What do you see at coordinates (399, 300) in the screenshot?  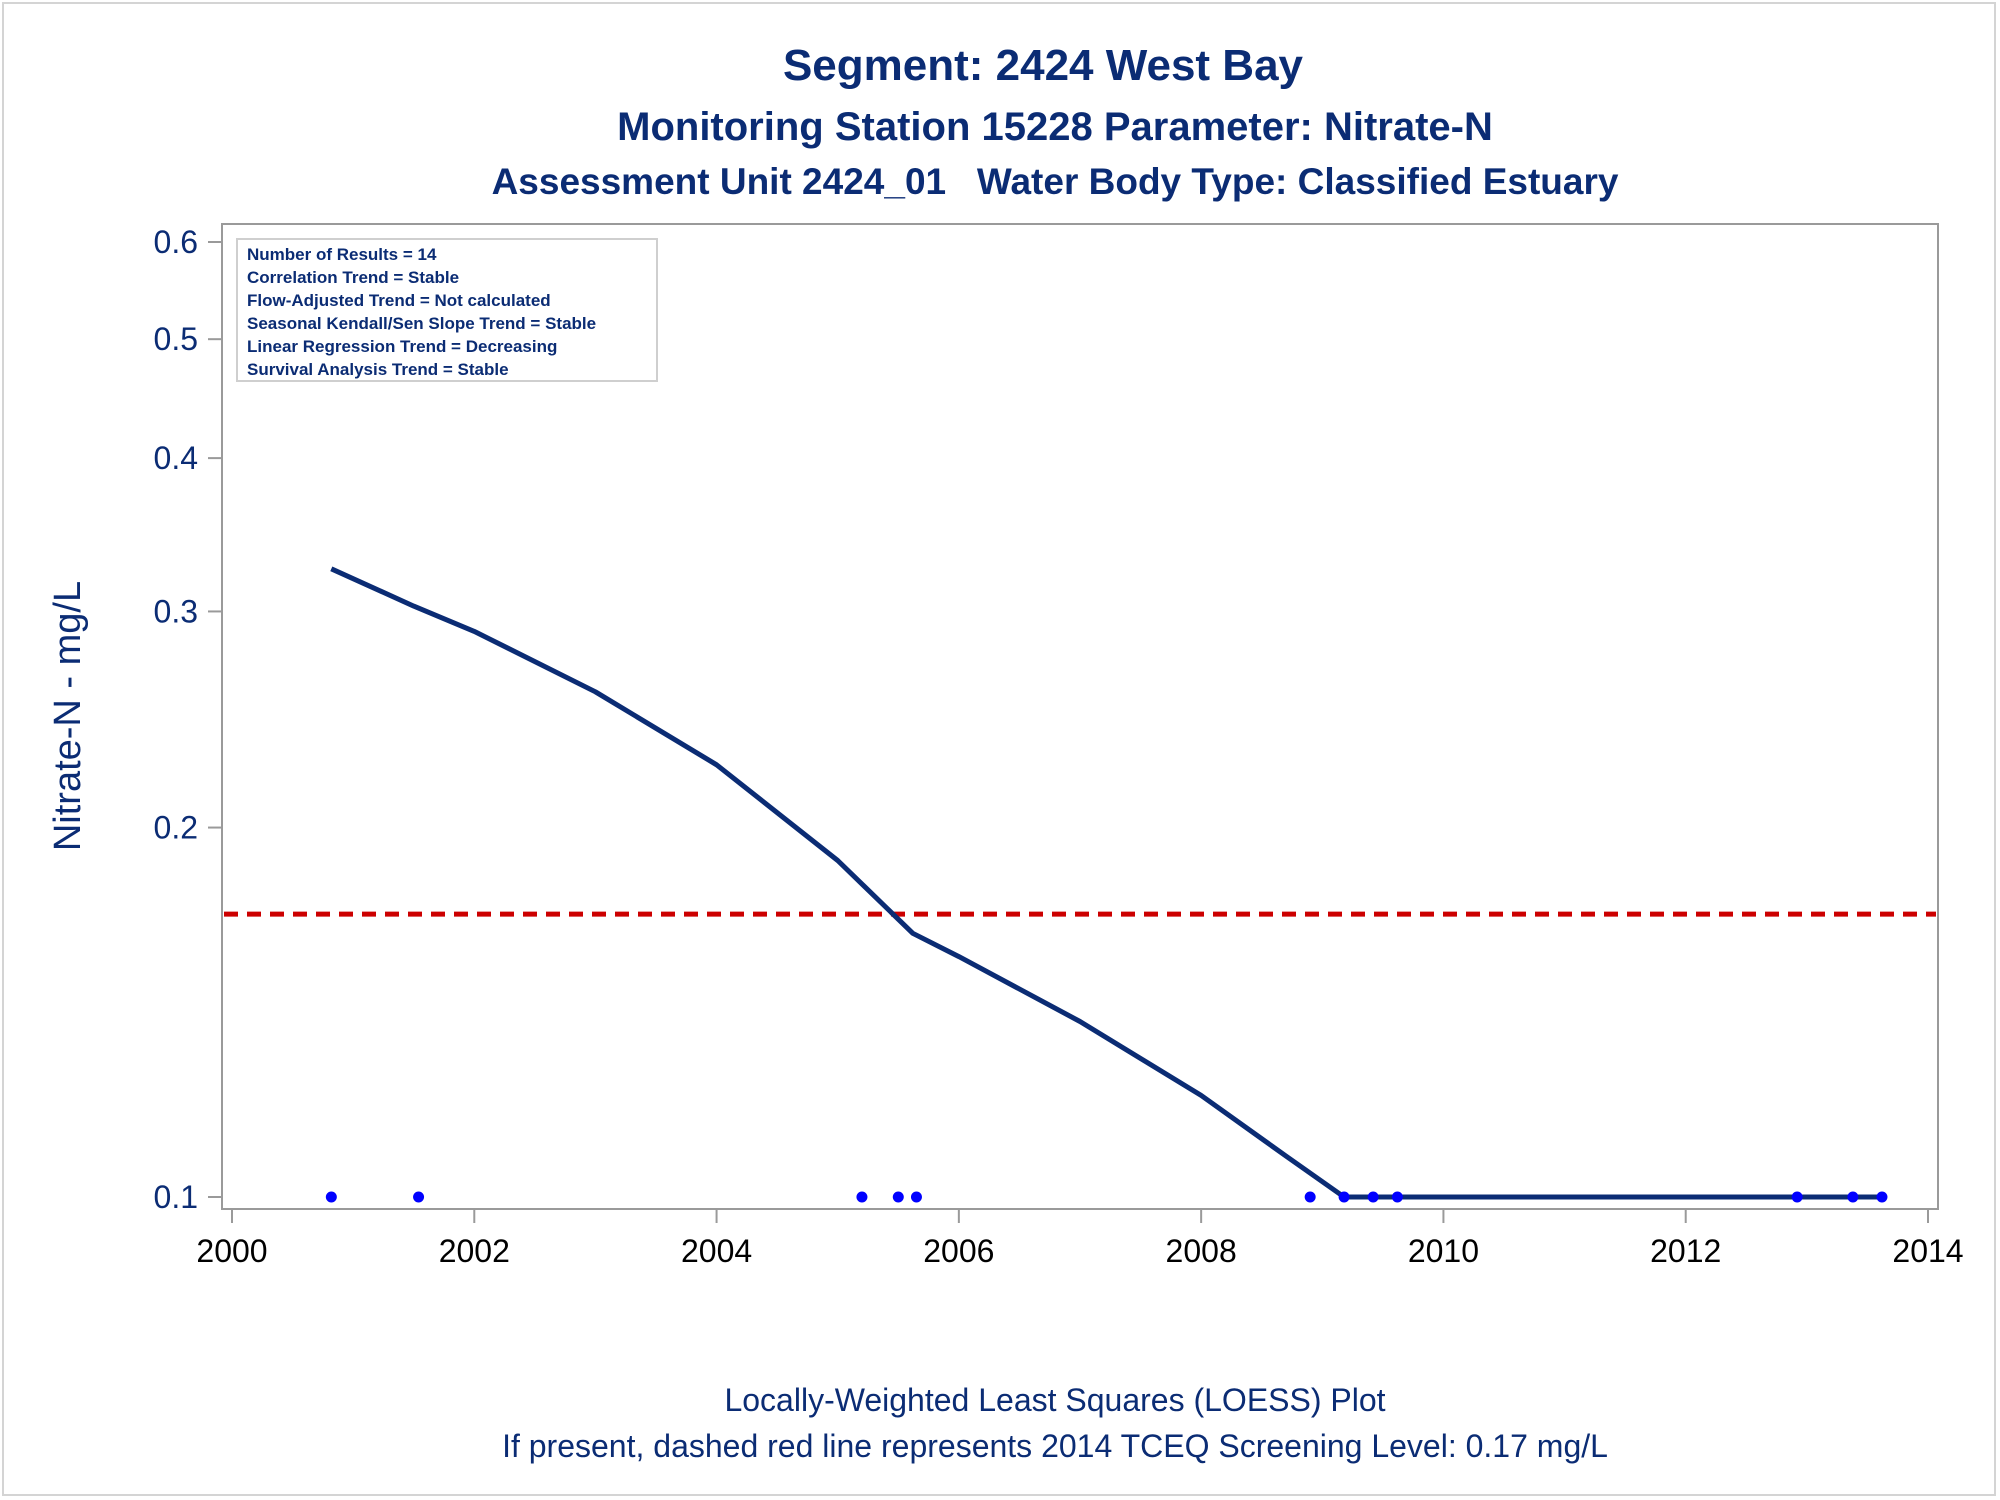 I see `stats-flow-adjusted-trend: Flow-Adjusted Trend = Not calculated` at bounding box center [399, 300].